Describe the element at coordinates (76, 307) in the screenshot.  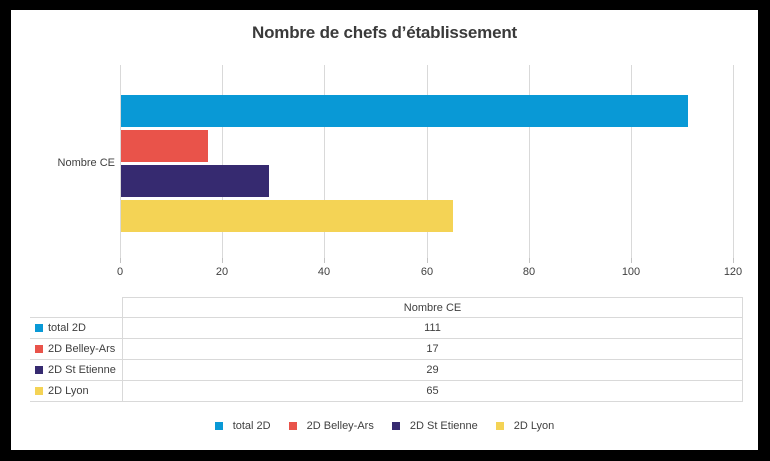
I see `table-header-spacer` at that location.